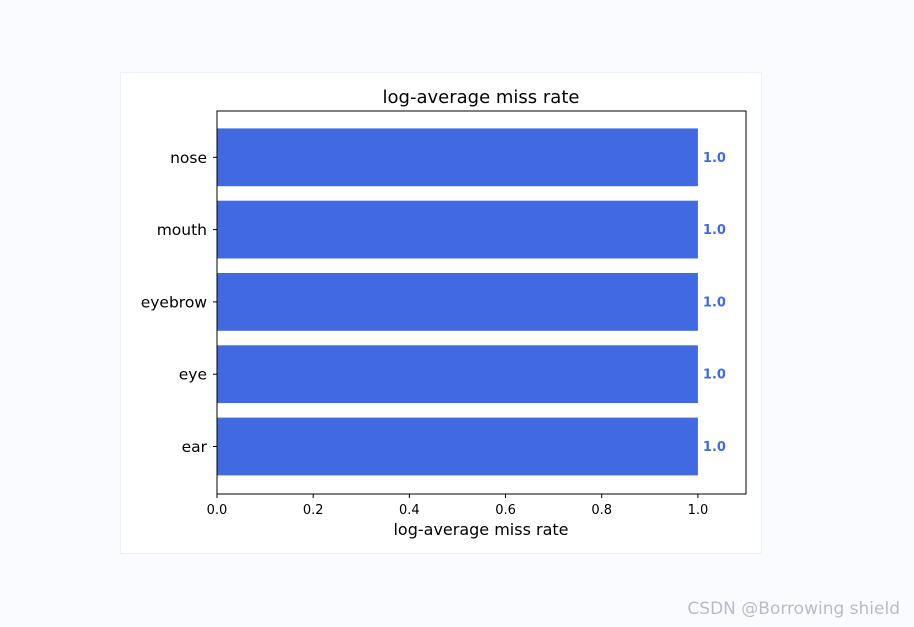  I want to click on x-tick-label: 0.0, so click(217, 510).